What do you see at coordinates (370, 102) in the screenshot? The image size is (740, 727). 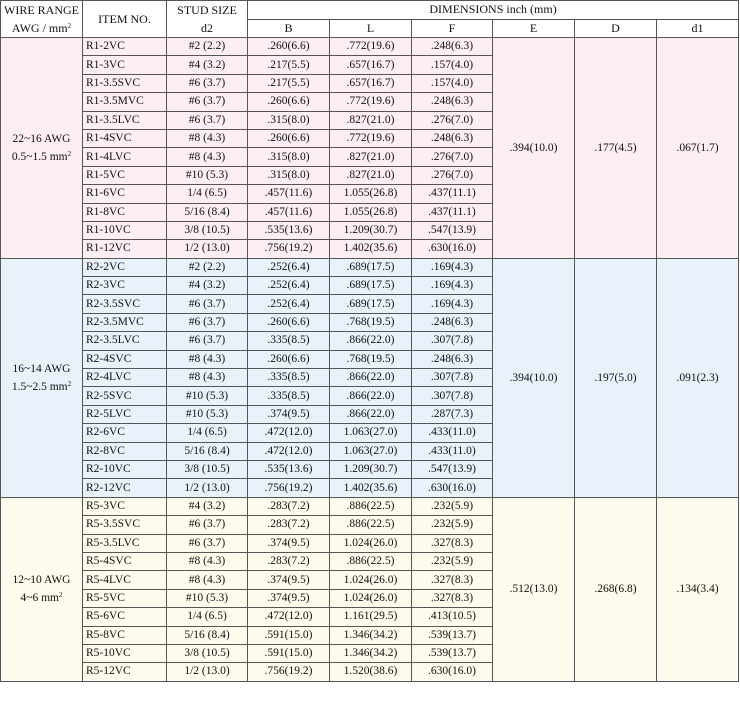 I see `dim-l-cell: .772(19.6)` at bounding box center [370, 102].